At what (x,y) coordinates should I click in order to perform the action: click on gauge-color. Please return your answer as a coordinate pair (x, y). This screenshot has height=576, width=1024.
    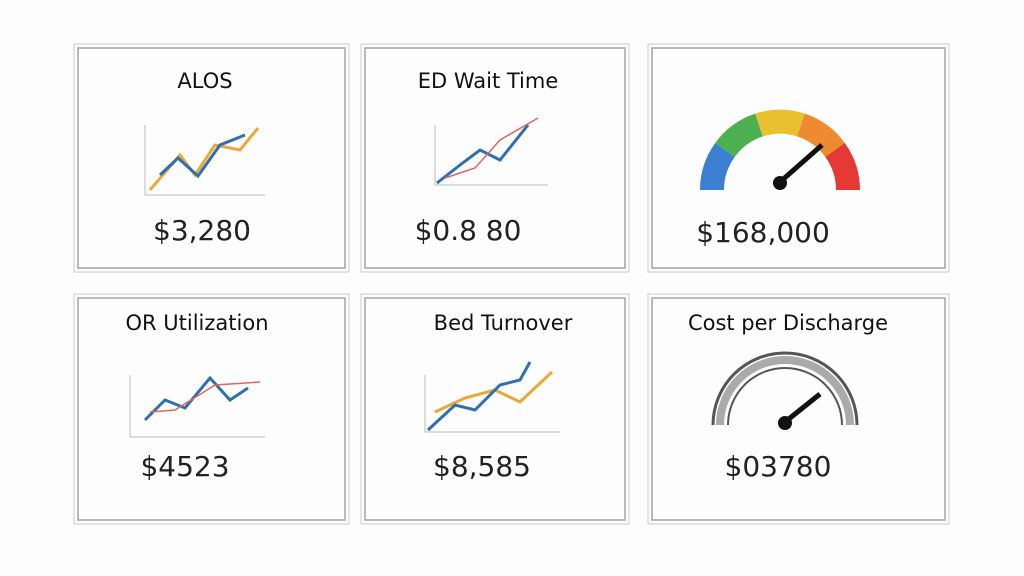
    Looking at the image, I should click on (780, 150).